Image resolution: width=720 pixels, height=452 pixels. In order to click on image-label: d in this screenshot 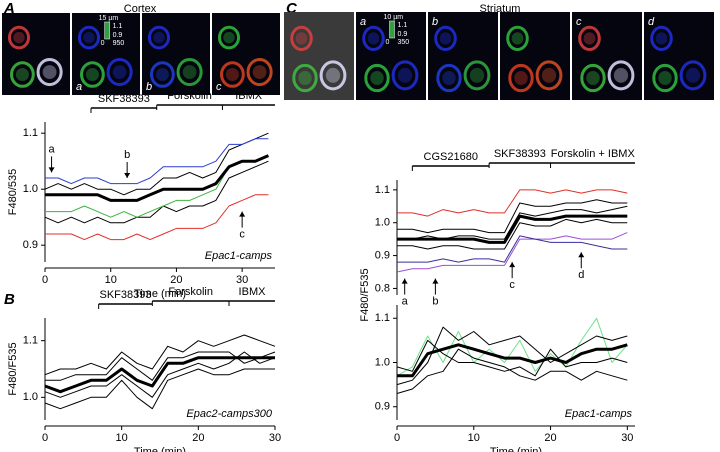, I will do `click(651, 22)`.